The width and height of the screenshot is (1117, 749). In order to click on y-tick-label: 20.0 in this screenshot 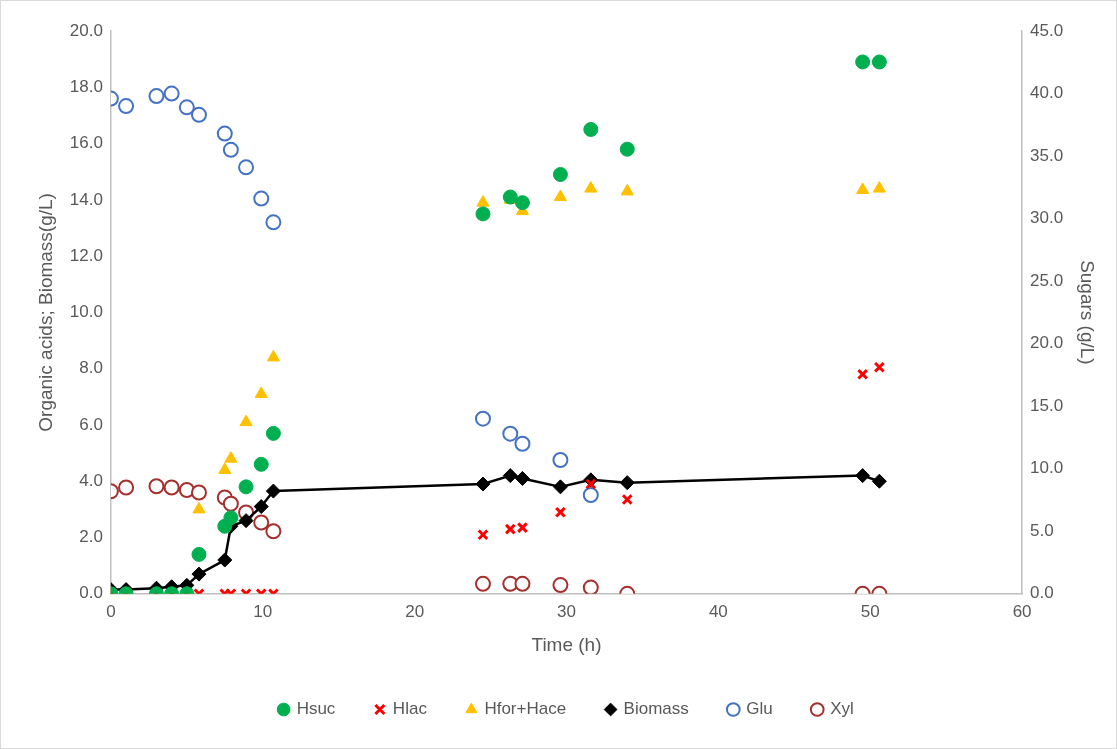, I will do `click(86, 30)`.